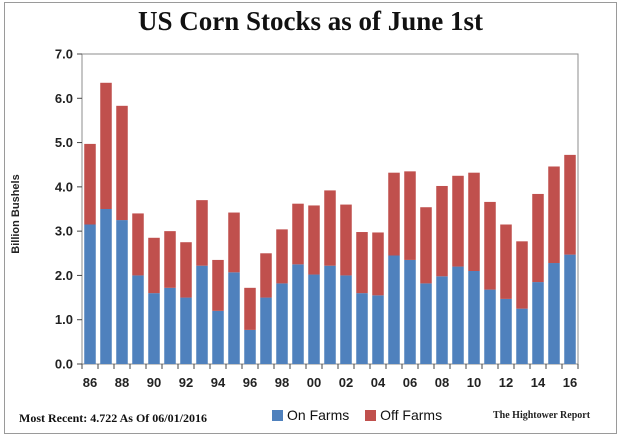 The height and width of the screenshot is (441, 621). What do you see at coordinates (538, 382) in the screenshot?
I see `x-tick-label: 14` at bounding box center [538, 382].